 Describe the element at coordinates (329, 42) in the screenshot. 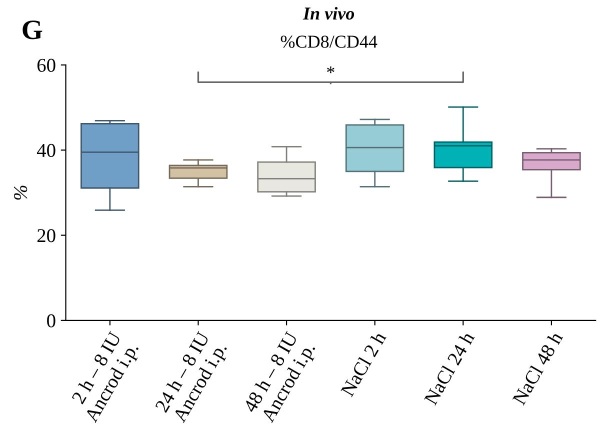

I see `chart-subtitle: %CD8/CD44` at that location.